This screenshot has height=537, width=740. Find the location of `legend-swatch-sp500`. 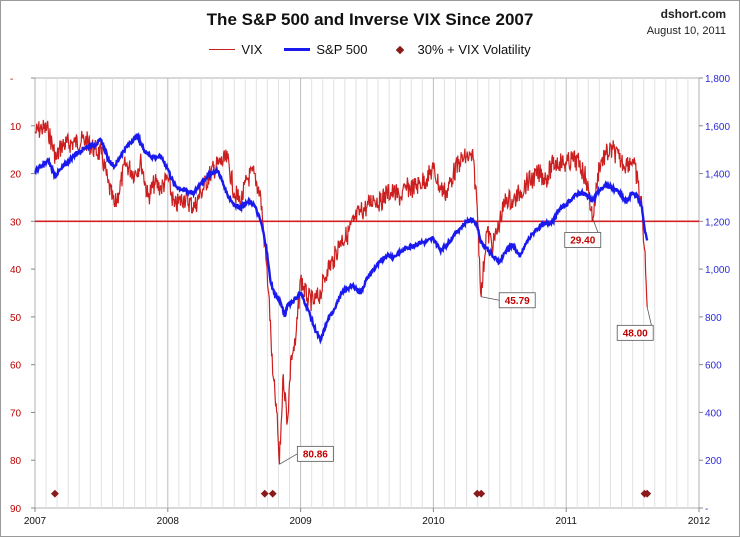

legend-swatch-sp500 is located at coordinates (297, 49).